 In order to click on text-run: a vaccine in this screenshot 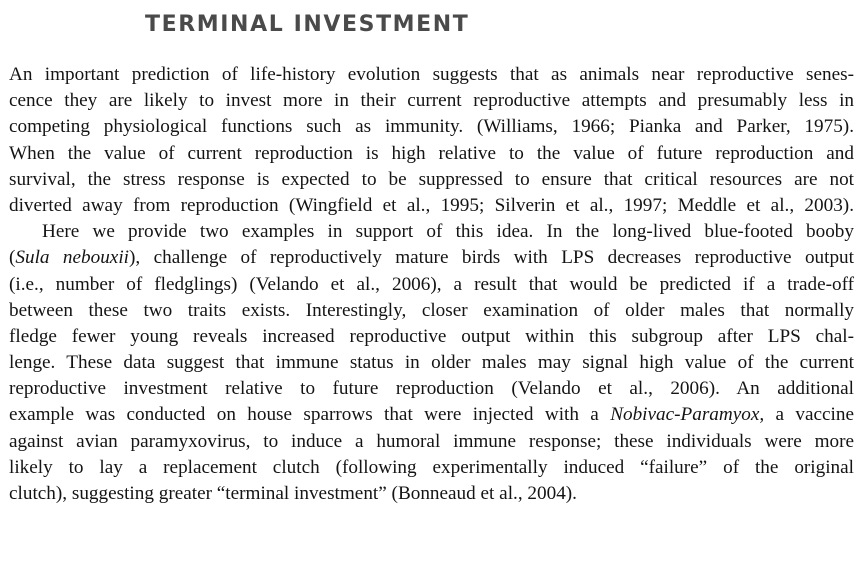, I will do `click(809, 415)`.